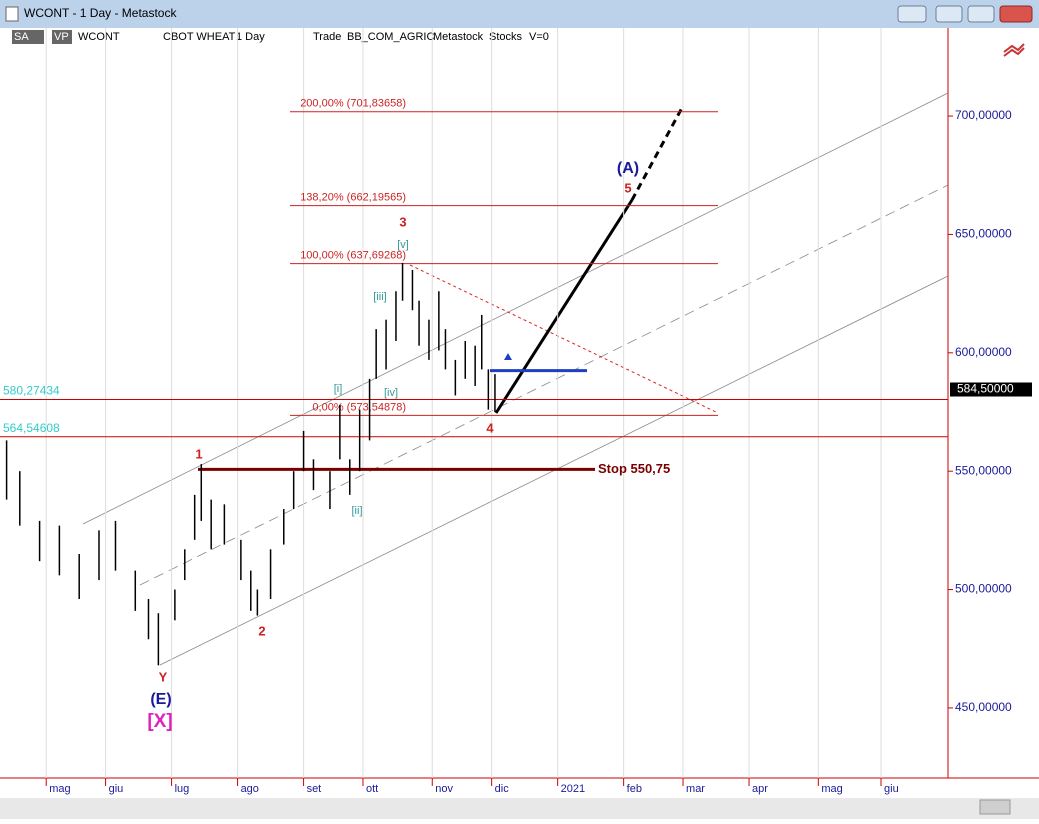  What do you see at coordinates (444, 789) in the screenshot?
I see `x-tick-label: nov` at bounding box center [444, 789].